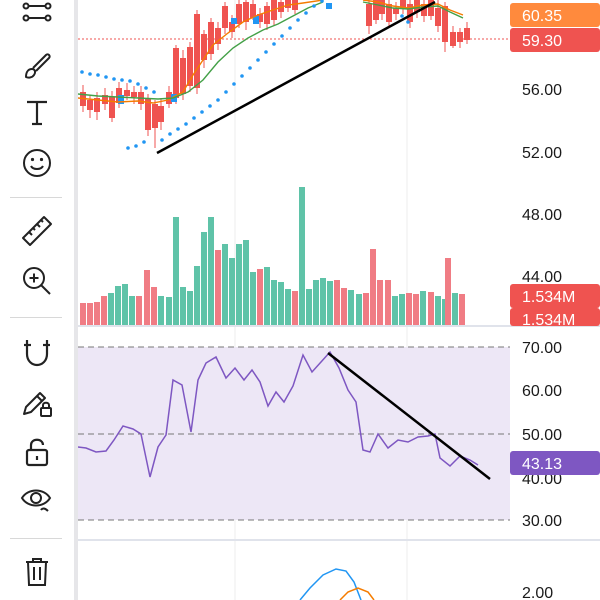  What do you see at coordinates (37, 16) in the screenshot?
I see `trend-line-tool-icon` at bounding box center [37, 16].